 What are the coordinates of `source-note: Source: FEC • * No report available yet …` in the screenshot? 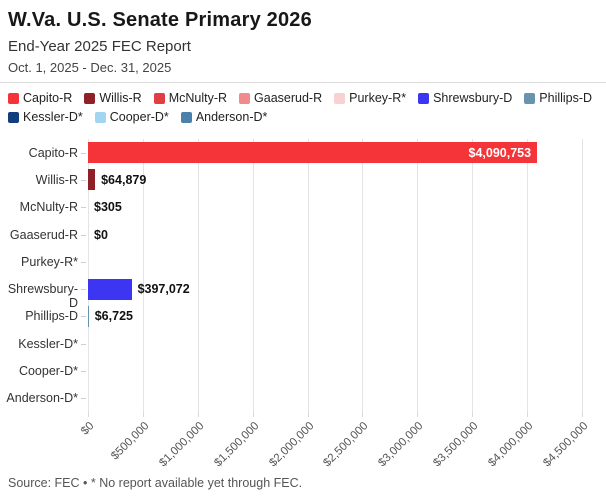 It's located at (155, 483).